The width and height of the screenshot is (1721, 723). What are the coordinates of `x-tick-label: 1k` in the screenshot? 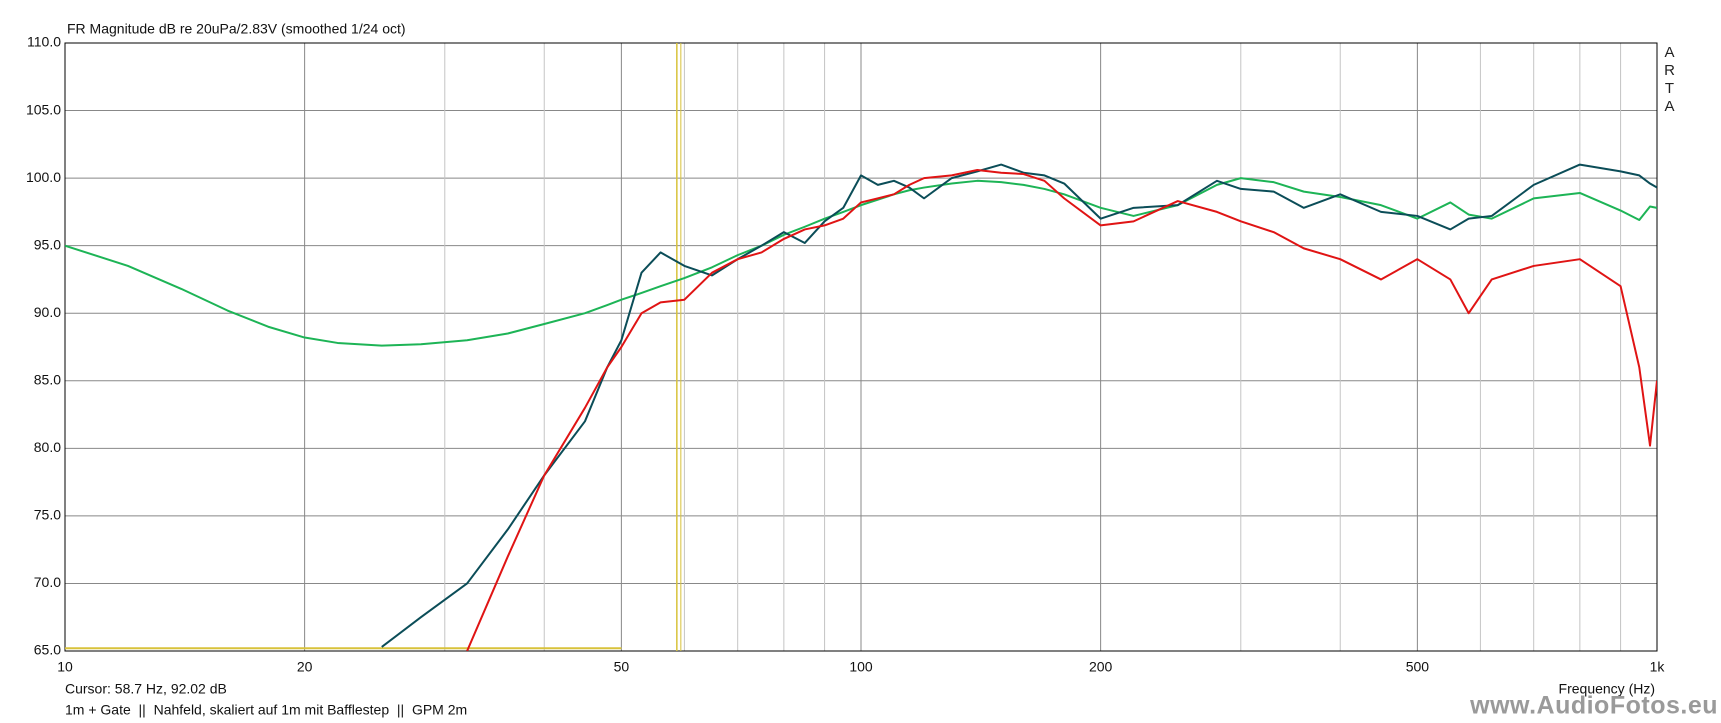 It's located at (1658, 667).